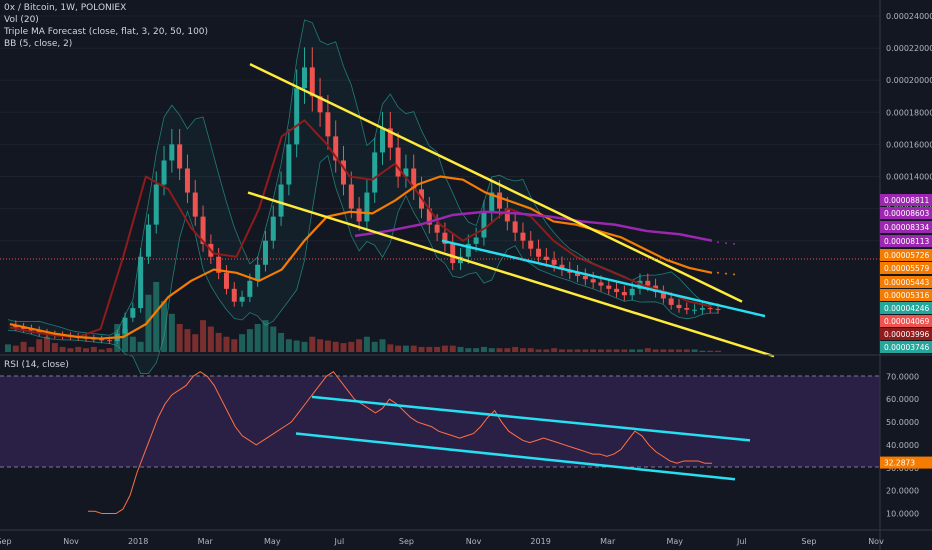  What do you see at coordinates (38, 44) in the screenshot?
I see `bollinger-indicator-label: BB (5, close, 2)` at bounding box center [38, 44].